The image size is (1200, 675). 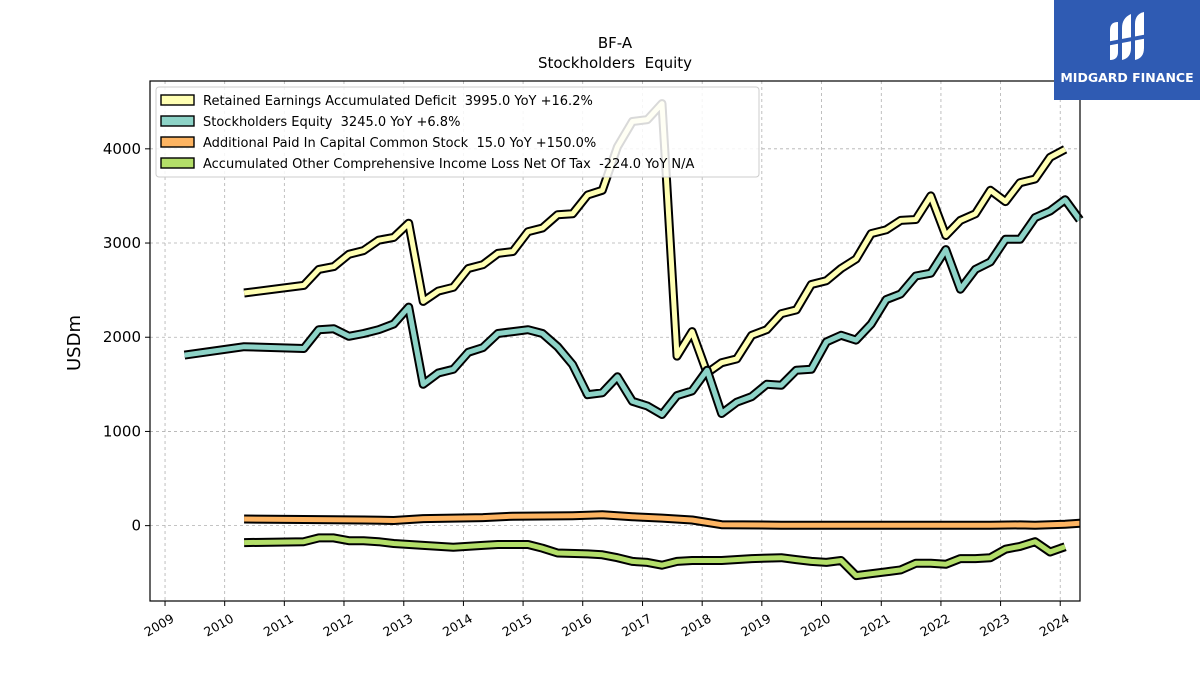 What do you see at coordinates (136, 526) in the screenshot?
I see `y-tick-label: 0` at bounding box center [136, 526].